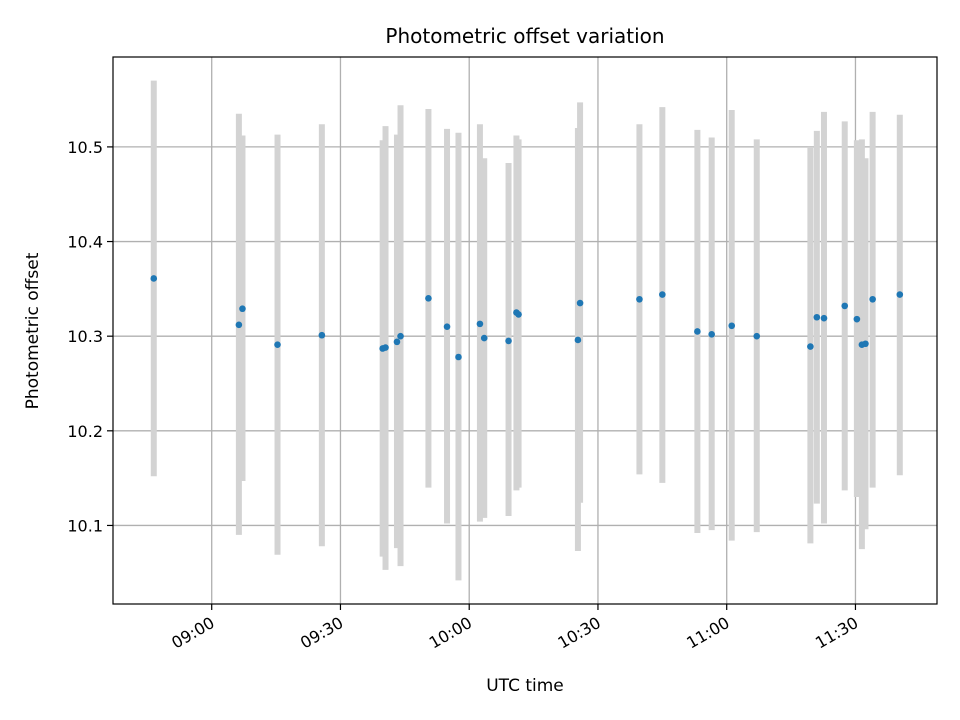 This screenshot has width=960, height=720. What do you see at coordinates (321, 633) in the screenshot?
I see `x-tick-label: 09:30` at bounding box center [321, 633].